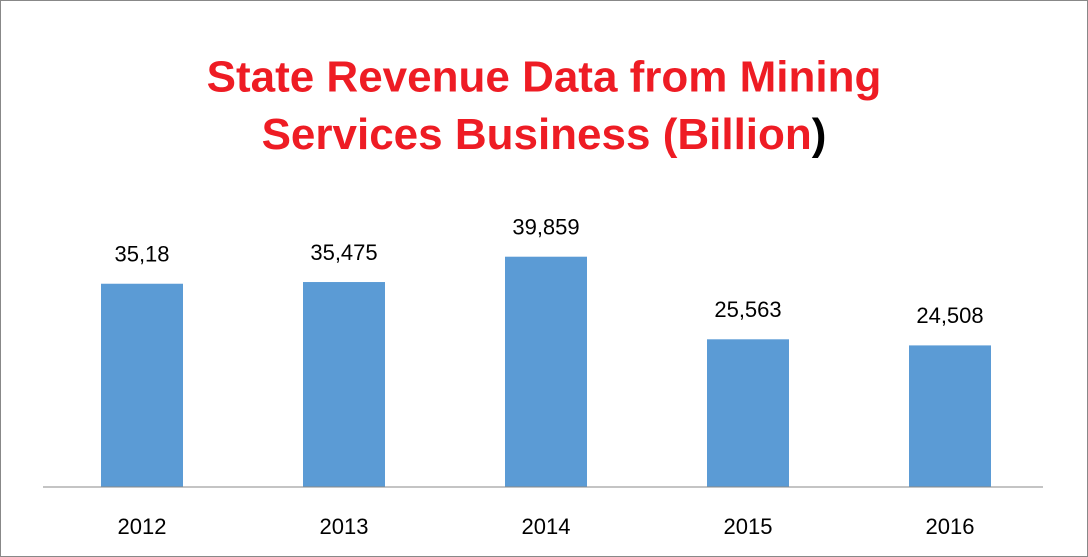 The width and height of the screenshot is (1088, 557). Describe the element at coordinates (141, 254) in the screenshot. I see `data-label: 35,18` at that location.